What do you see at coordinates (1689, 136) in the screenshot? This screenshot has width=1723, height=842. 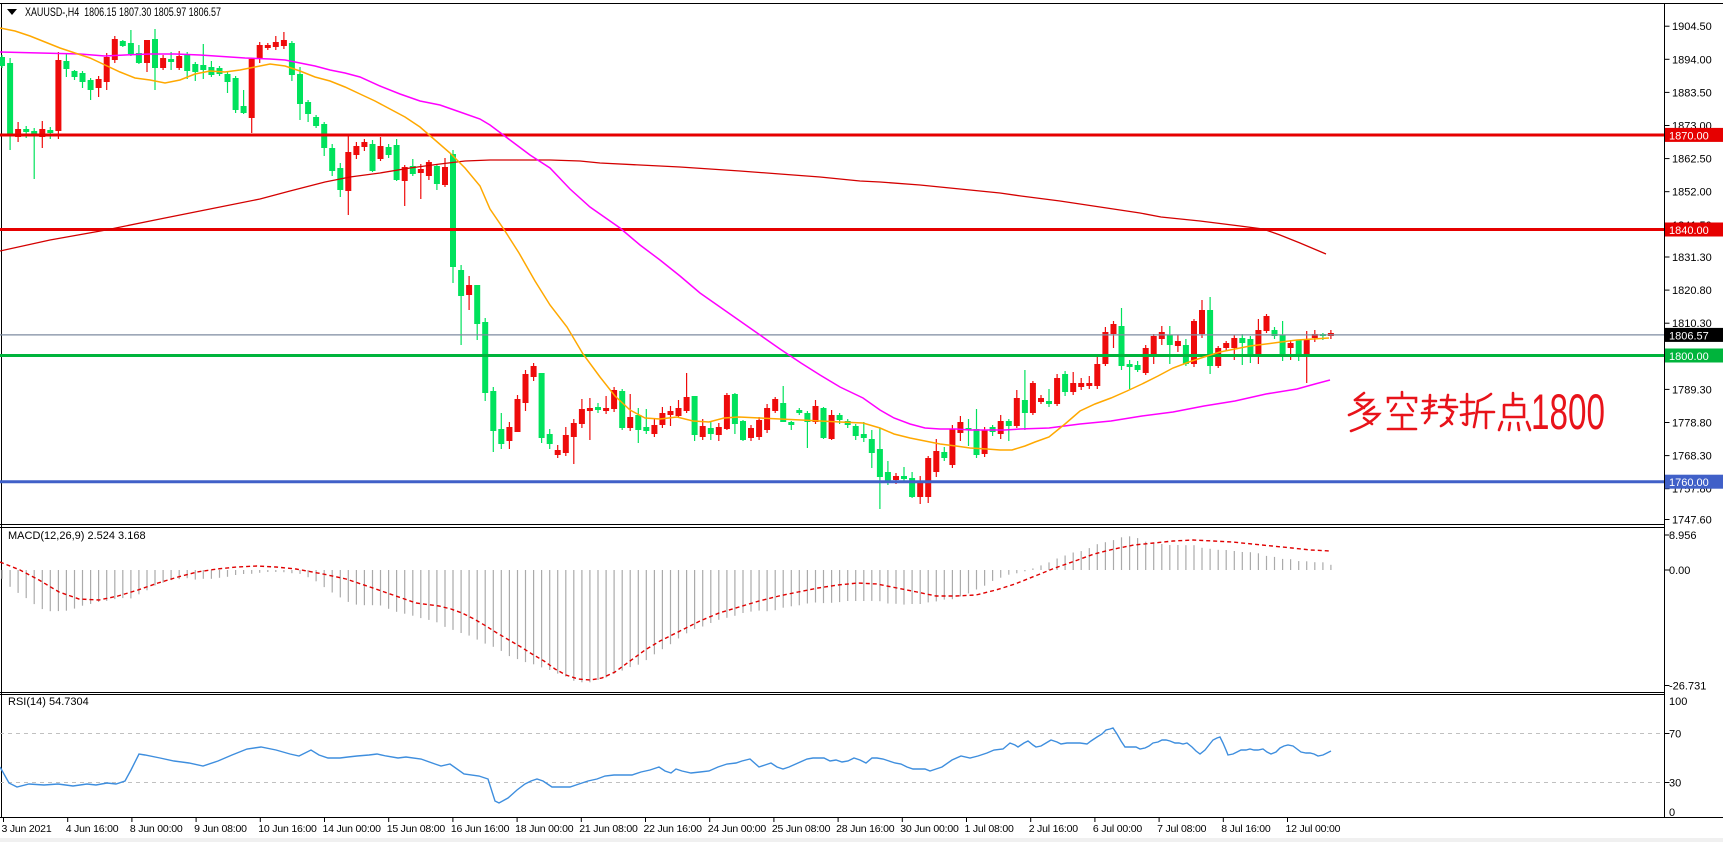 I see `svg-text: 1870.00` at bounding box center [1689, 136].